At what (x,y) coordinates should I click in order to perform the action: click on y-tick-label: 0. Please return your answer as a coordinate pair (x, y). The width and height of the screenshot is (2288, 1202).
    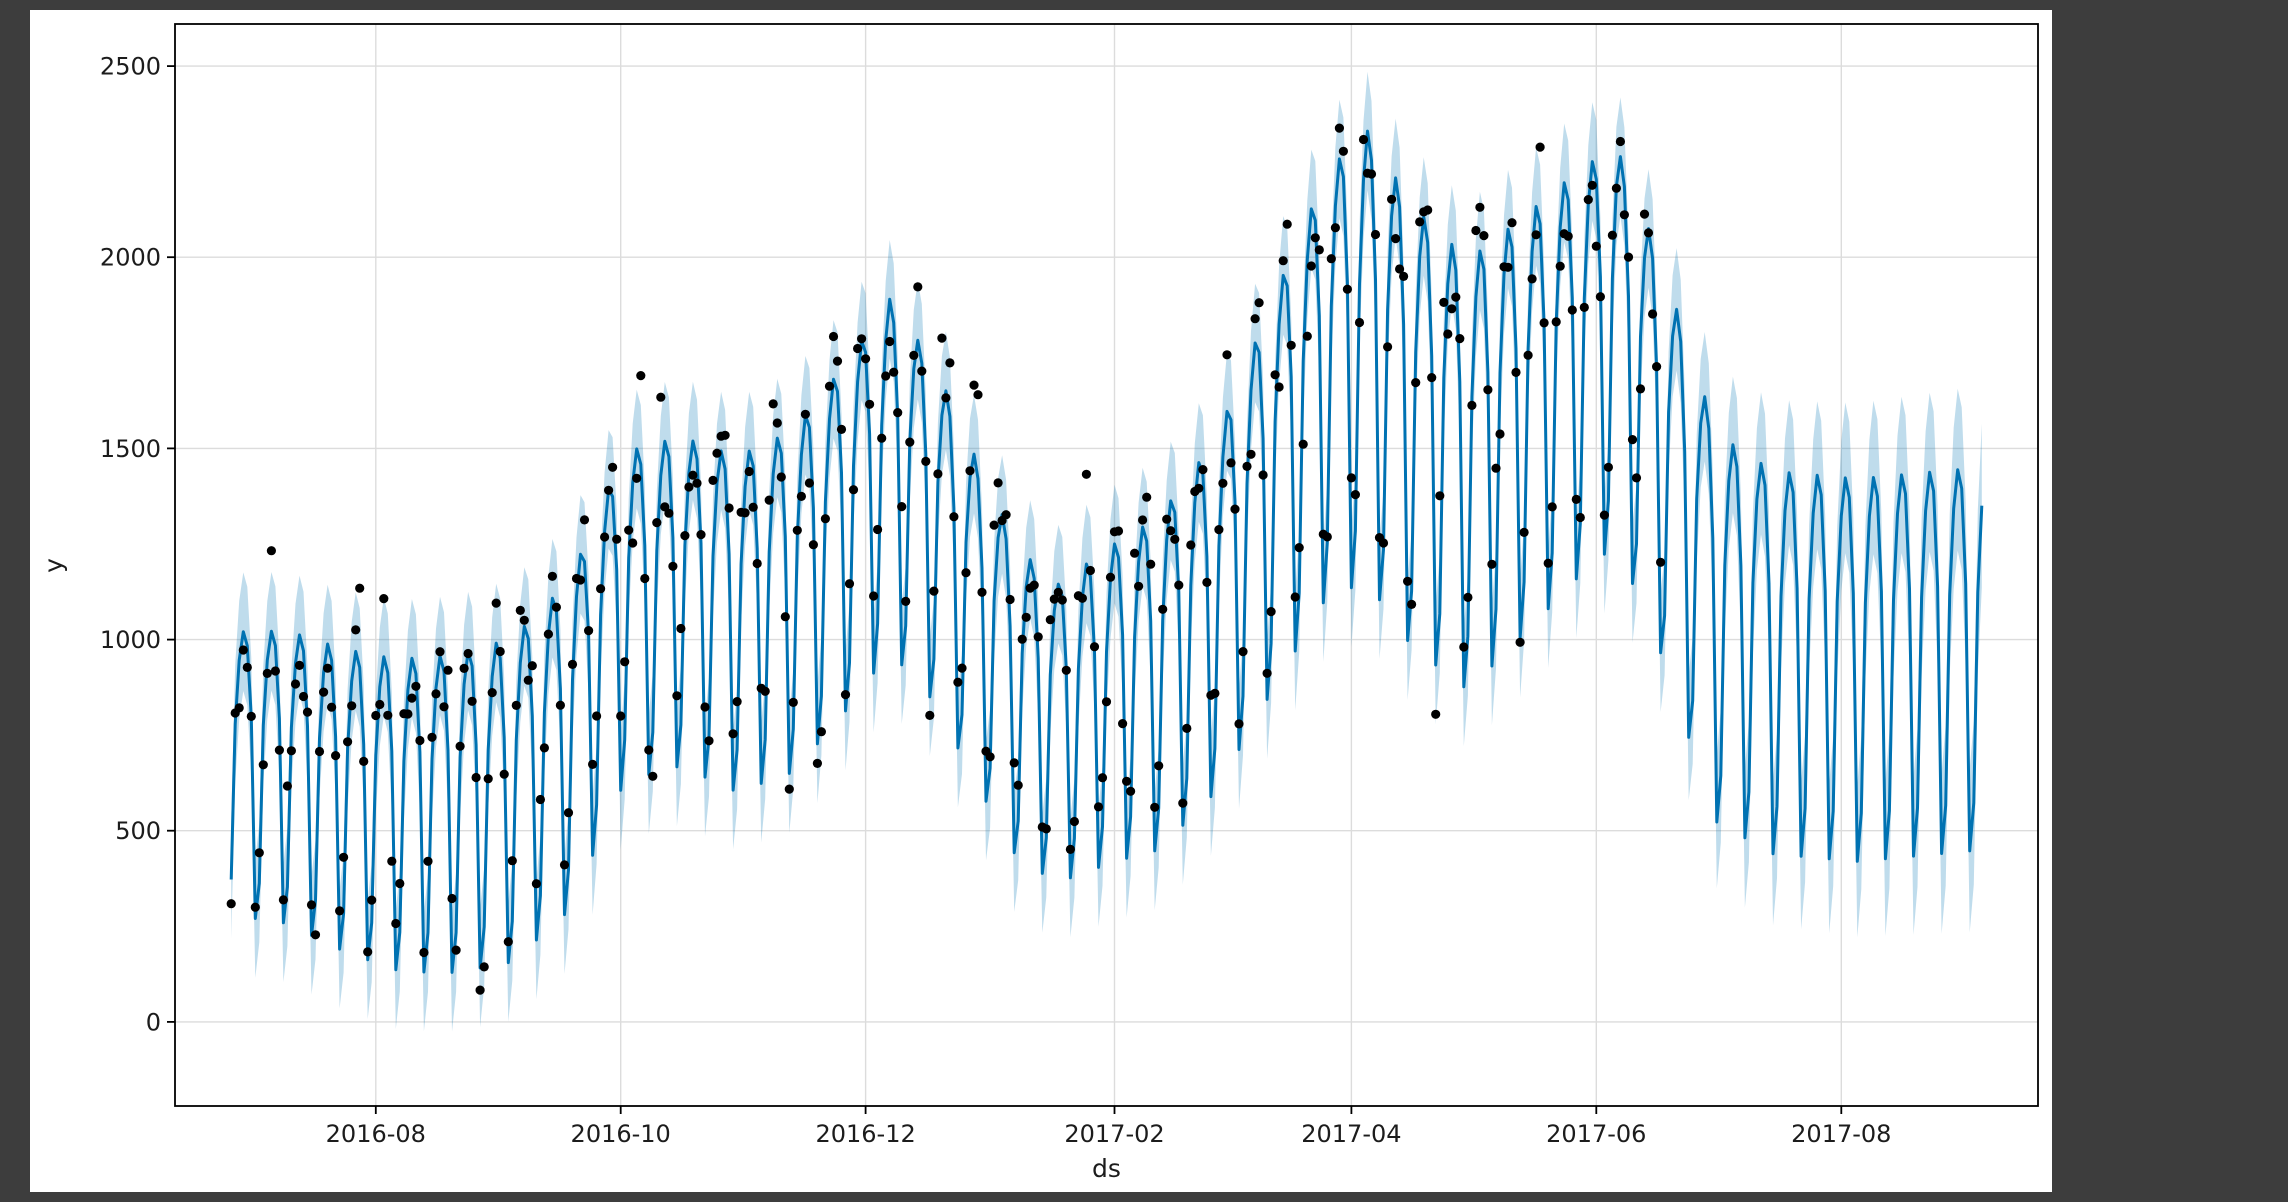
    Looking at the image, I should click on (153, 1022).